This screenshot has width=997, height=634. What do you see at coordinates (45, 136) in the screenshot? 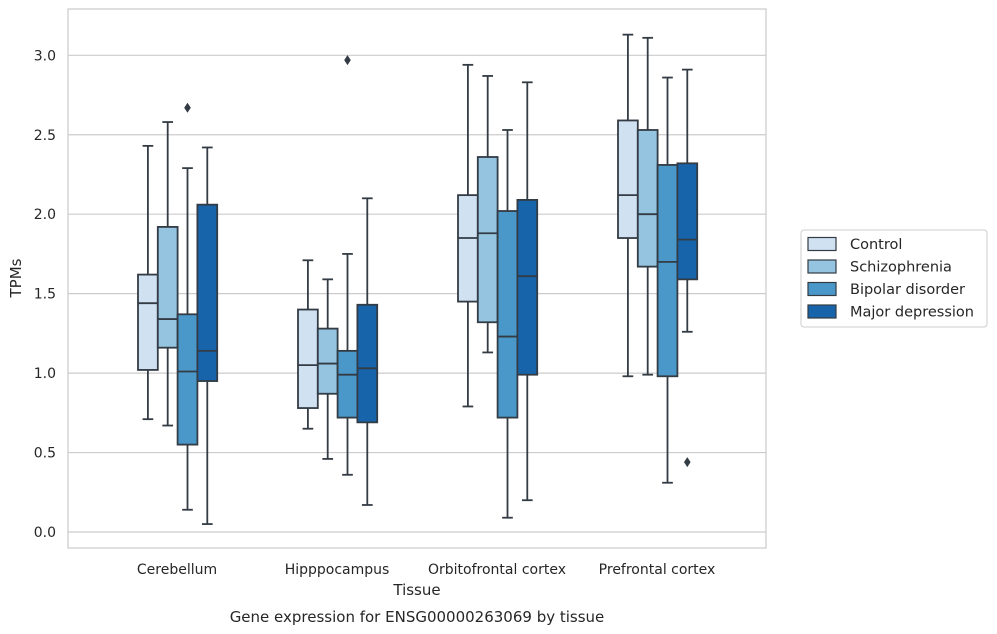
I see `y-tick-label: 2.5` at bounding box center [45, 136].